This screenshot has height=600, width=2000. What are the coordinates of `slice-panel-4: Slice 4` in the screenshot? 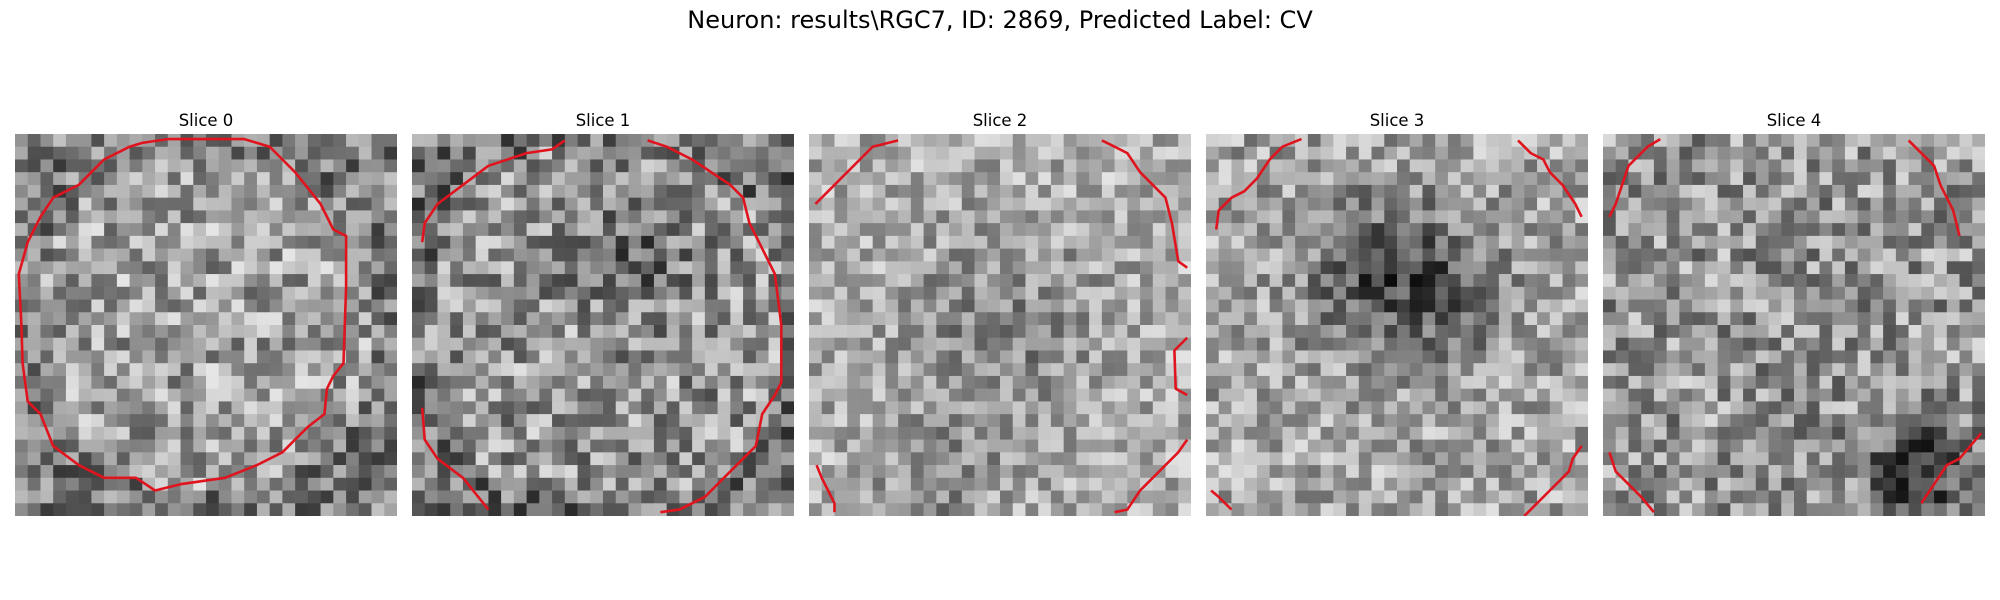 It's located at (1794, 312).